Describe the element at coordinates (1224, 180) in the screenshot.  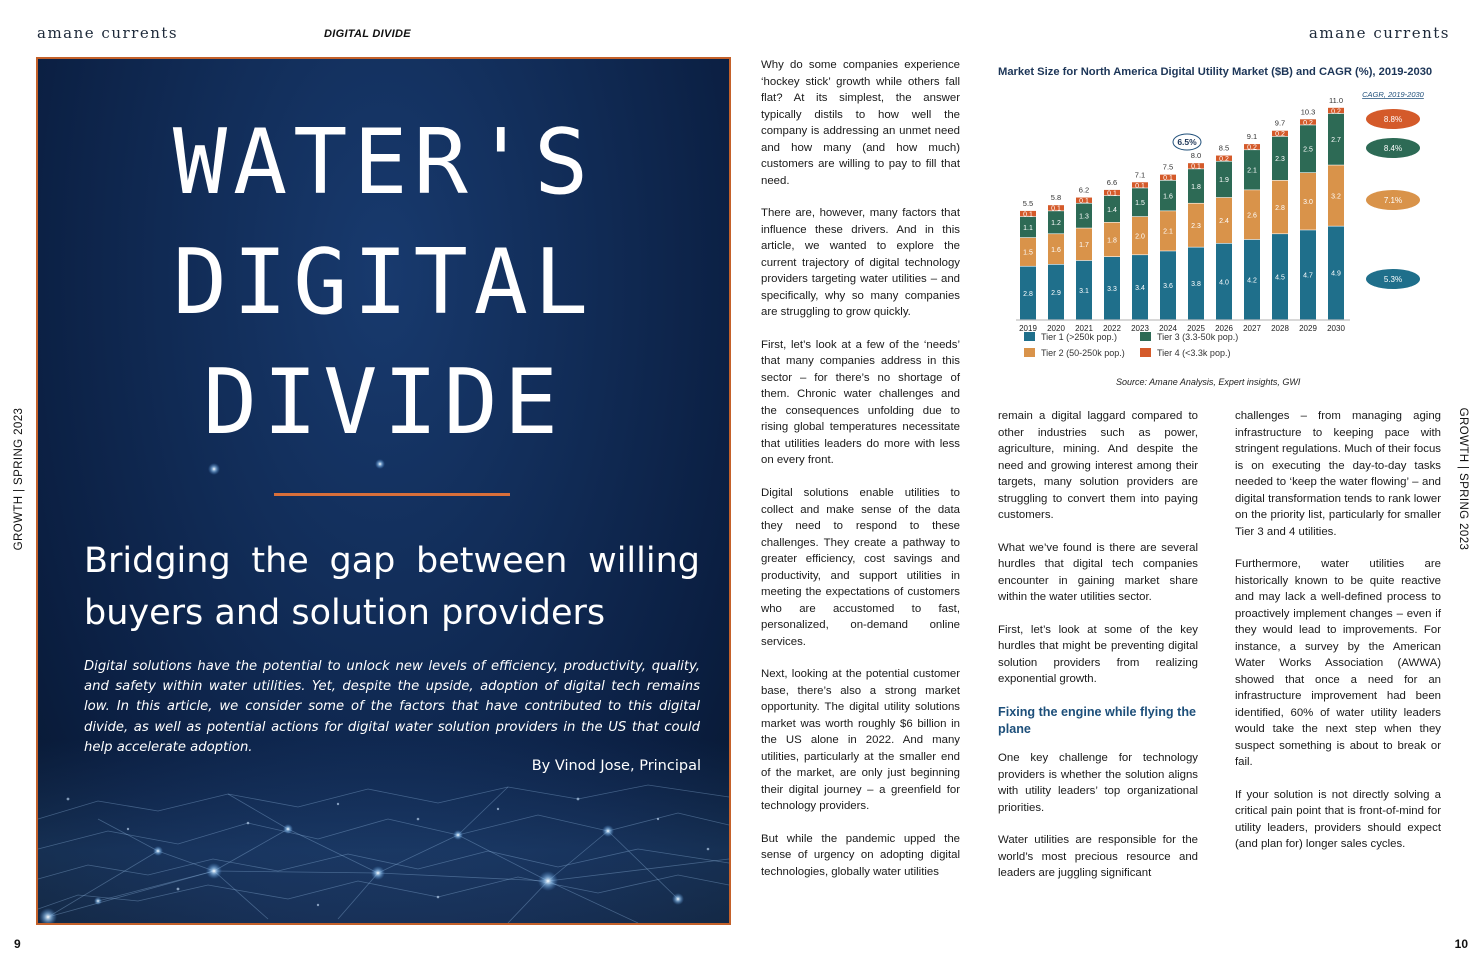
I see `chart-data-label: 1.9` at that location.